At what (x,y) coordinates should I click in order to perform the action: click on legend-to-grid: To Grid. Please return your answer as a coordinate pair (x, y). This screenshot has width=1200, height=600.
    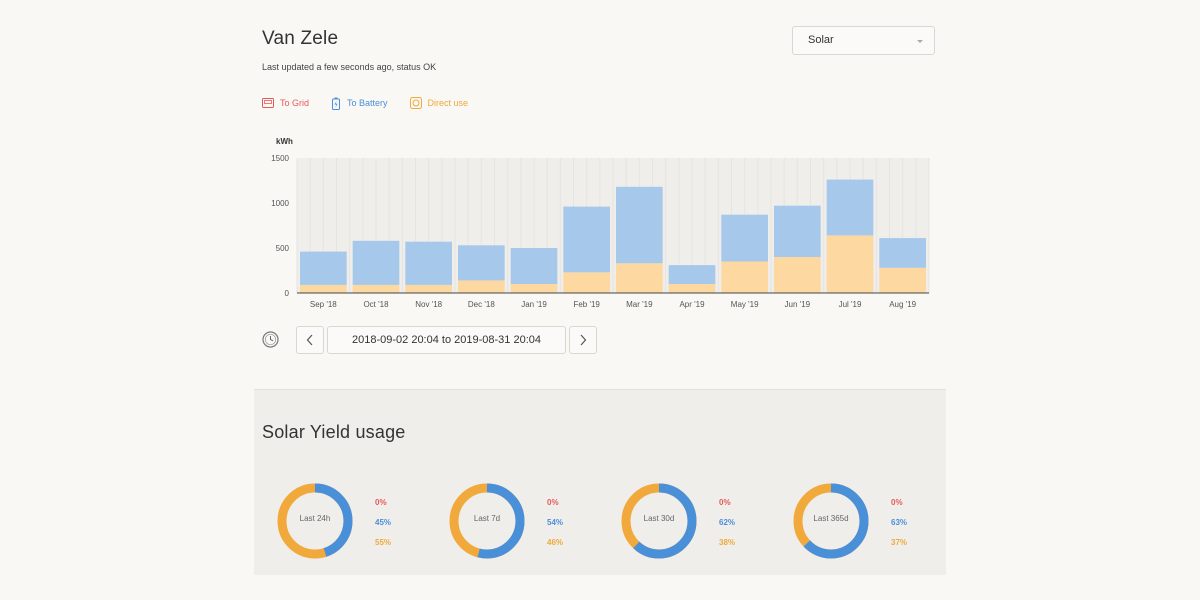
    Looking at the image, I should click on (285, 103).